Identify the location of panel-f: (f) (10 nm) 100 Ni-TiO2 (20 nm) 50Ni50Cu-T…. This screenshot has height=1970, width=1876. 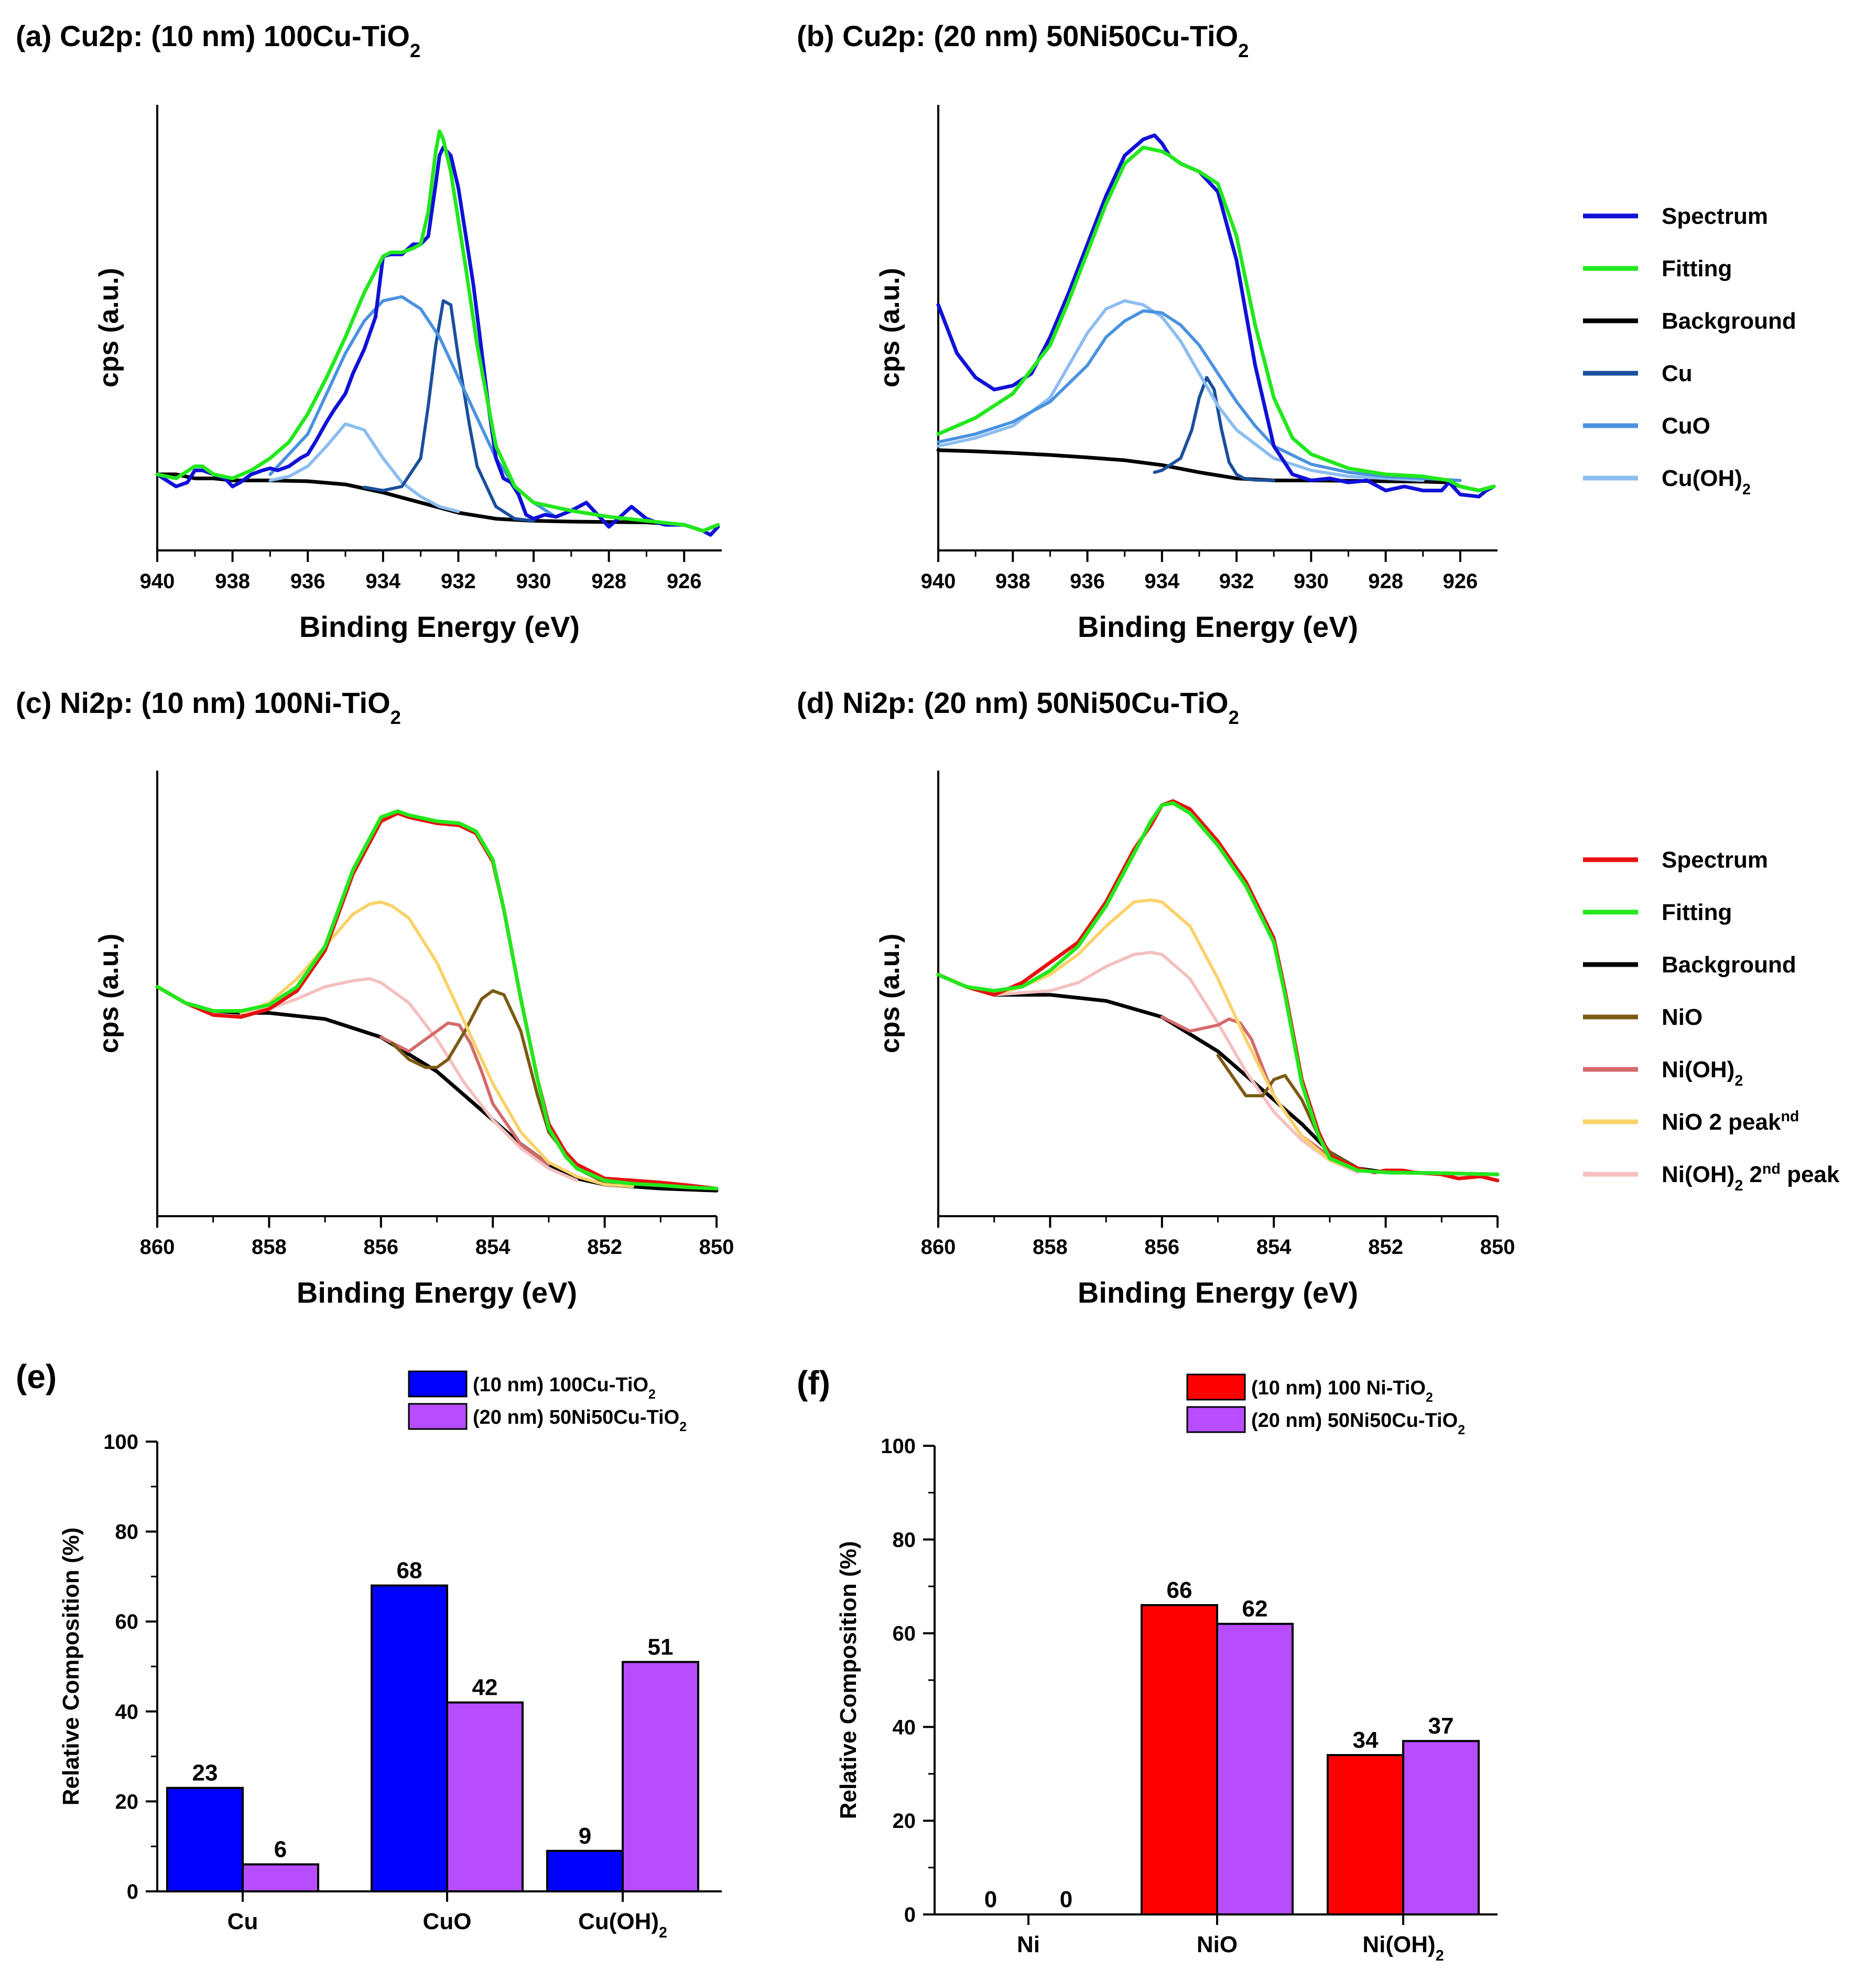
(1147, 1664).